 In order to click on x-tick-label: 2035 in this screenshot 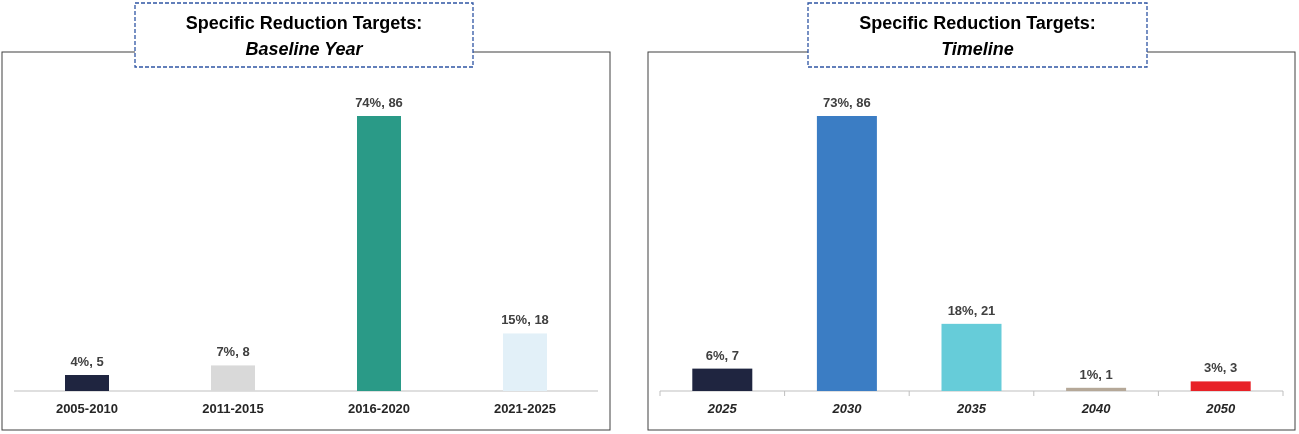, I will do `click(971, 408)`.